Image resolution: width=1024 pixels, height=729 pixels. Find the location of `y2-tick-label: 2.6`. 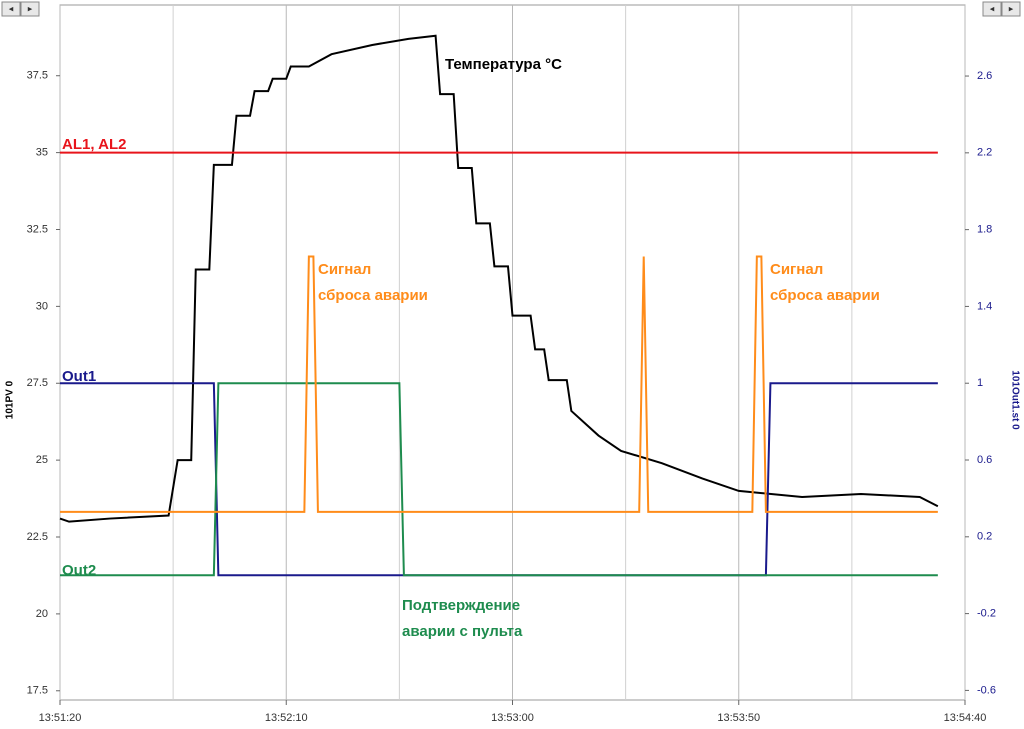

y2-tick-label: 2.6 is located at coordinates (984, 76).